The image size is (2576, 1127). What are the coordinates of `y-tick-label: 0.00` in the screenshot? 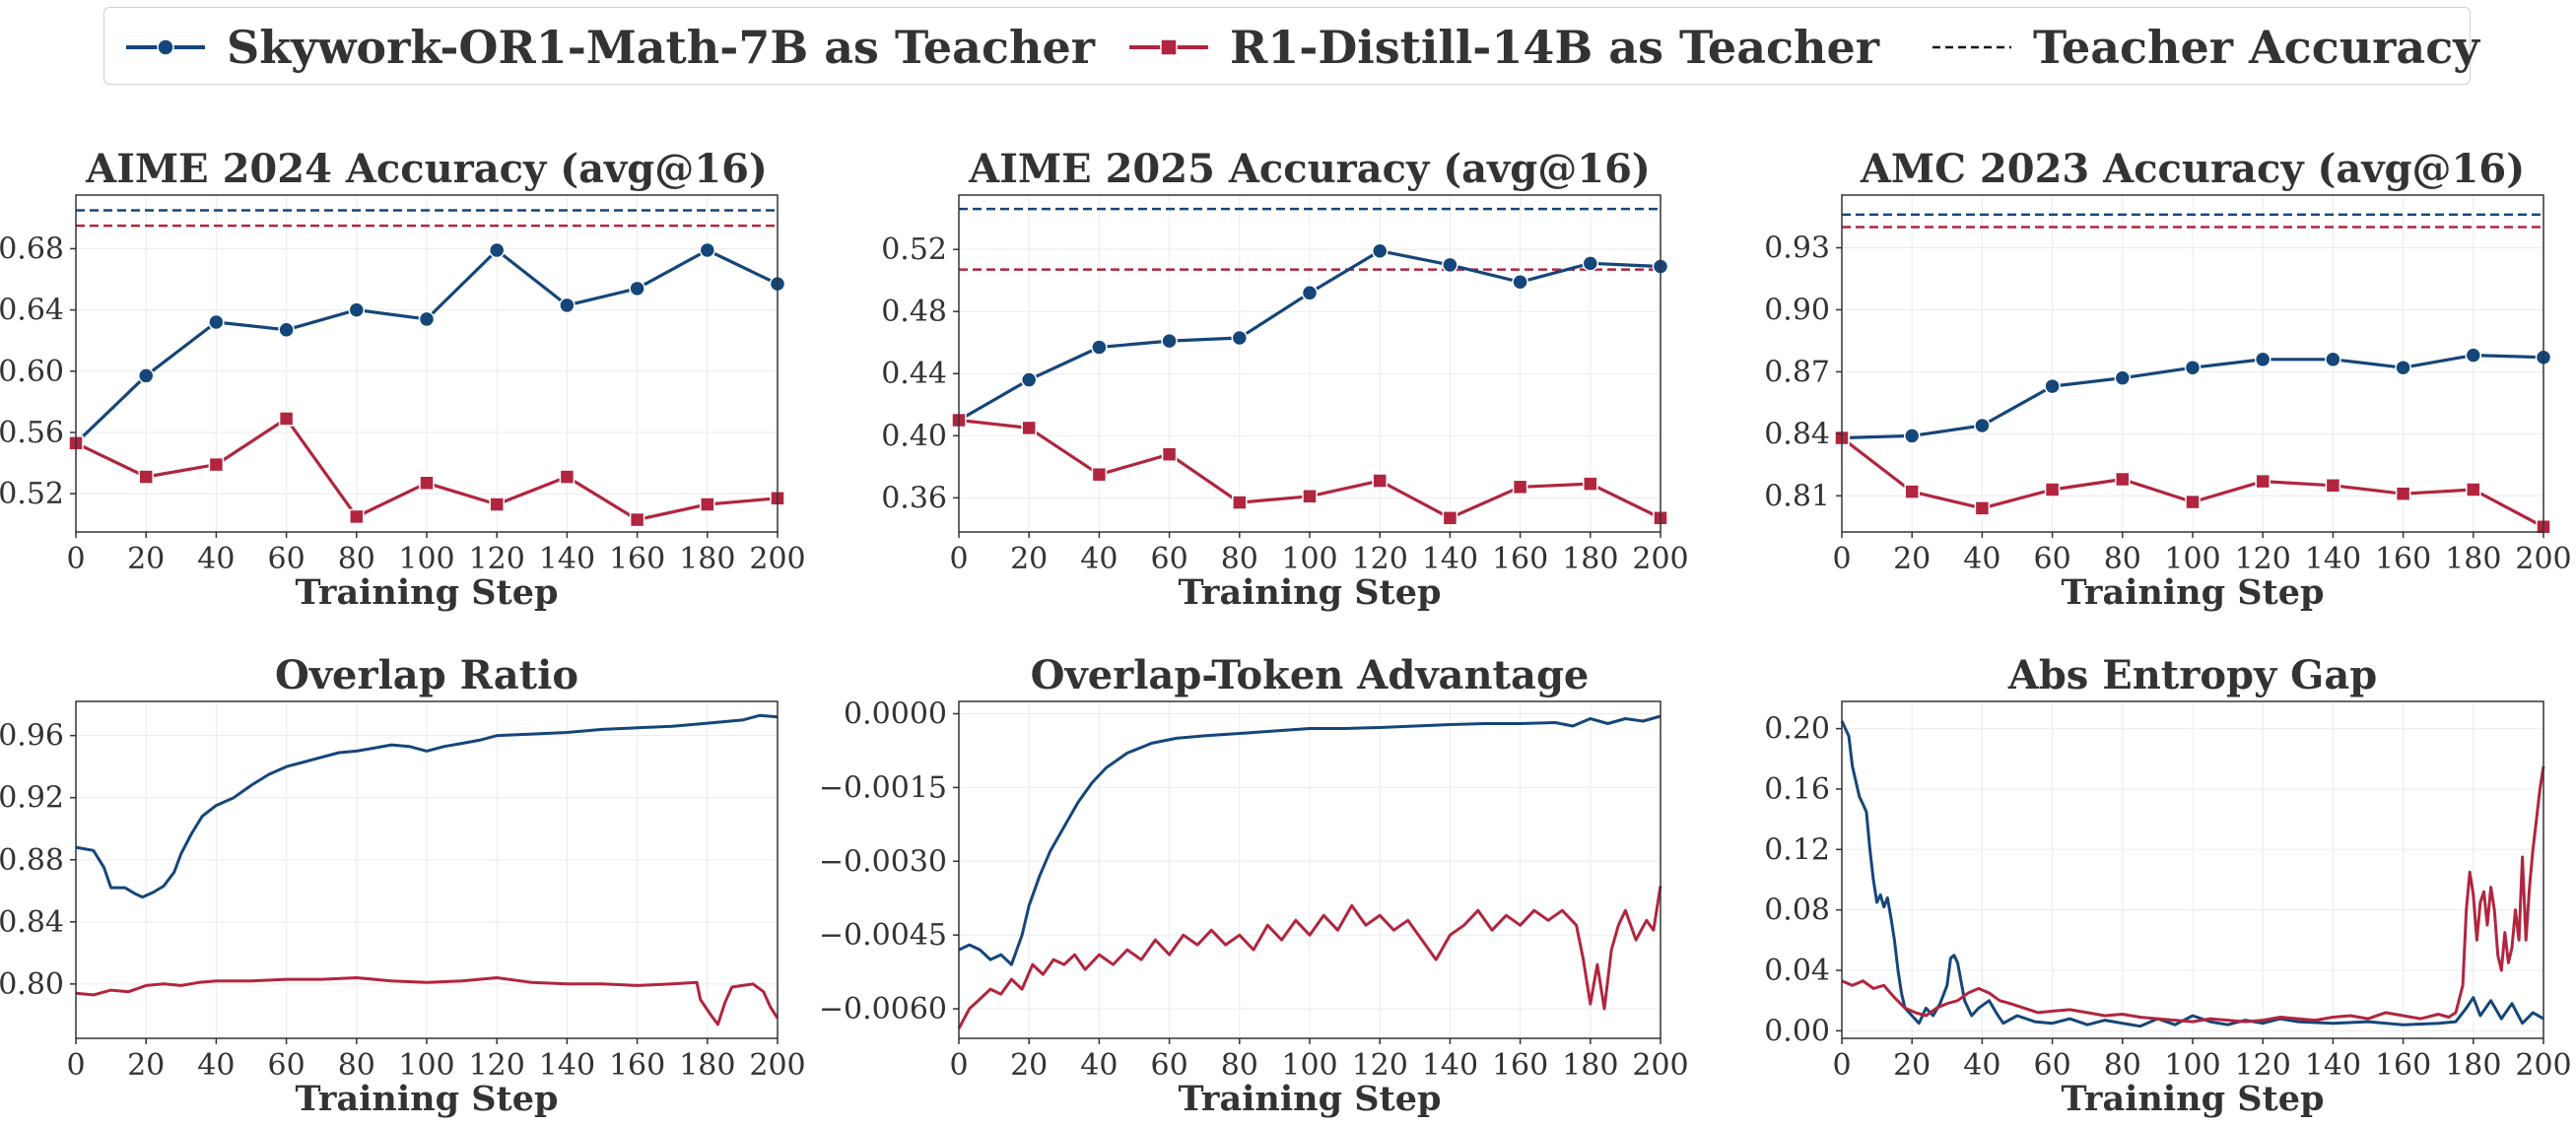 It's located at (1797, 1031).